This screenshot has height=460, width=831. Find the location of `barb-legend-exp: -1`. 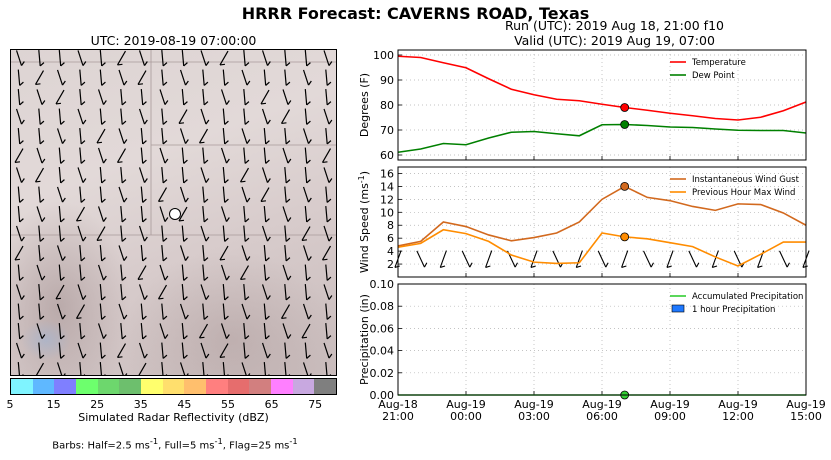

barb-legend-exp: -1 is located at coordinates (293, 441).